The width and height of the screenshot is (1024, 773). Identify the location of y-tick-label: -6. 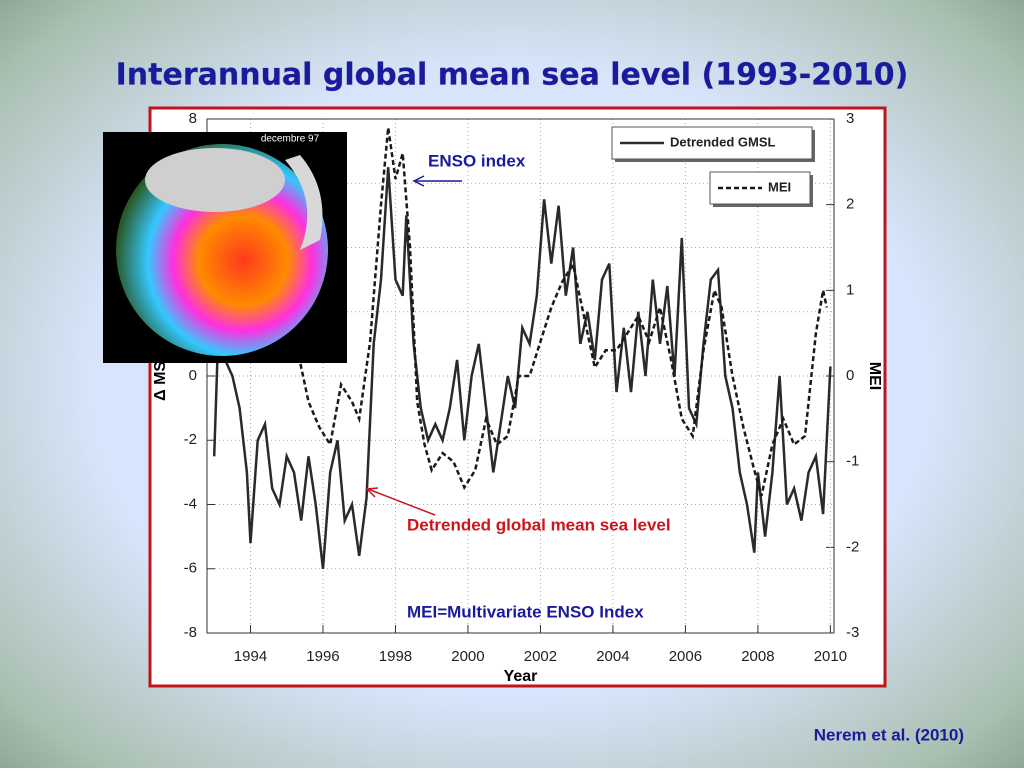
(190, 568).